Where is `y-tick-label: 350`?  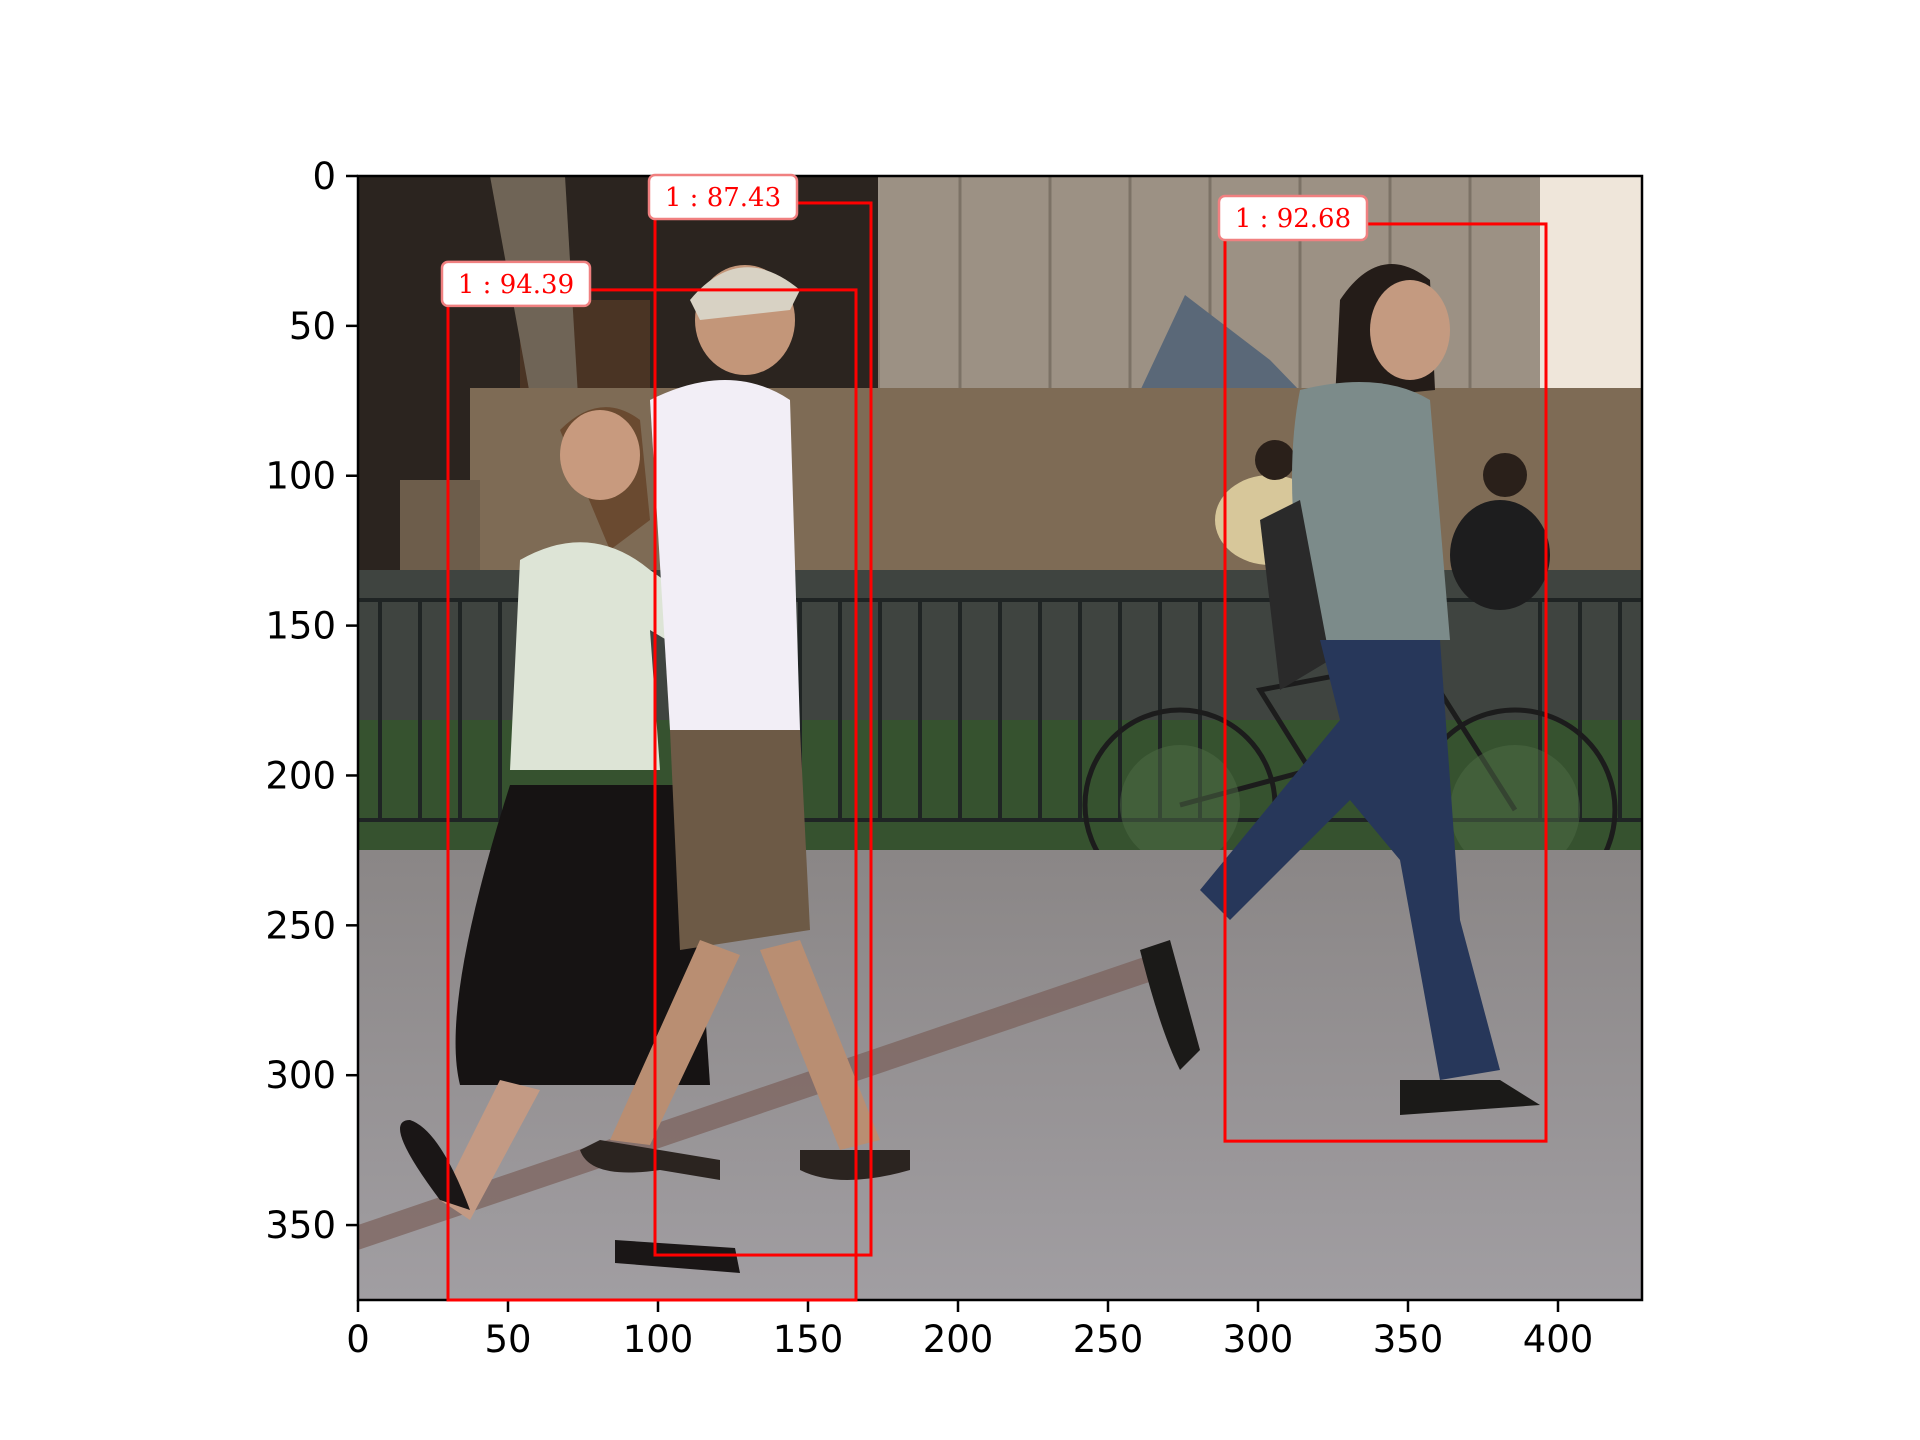 y-tick-label: 350 is located at coordinates (300, 1225).